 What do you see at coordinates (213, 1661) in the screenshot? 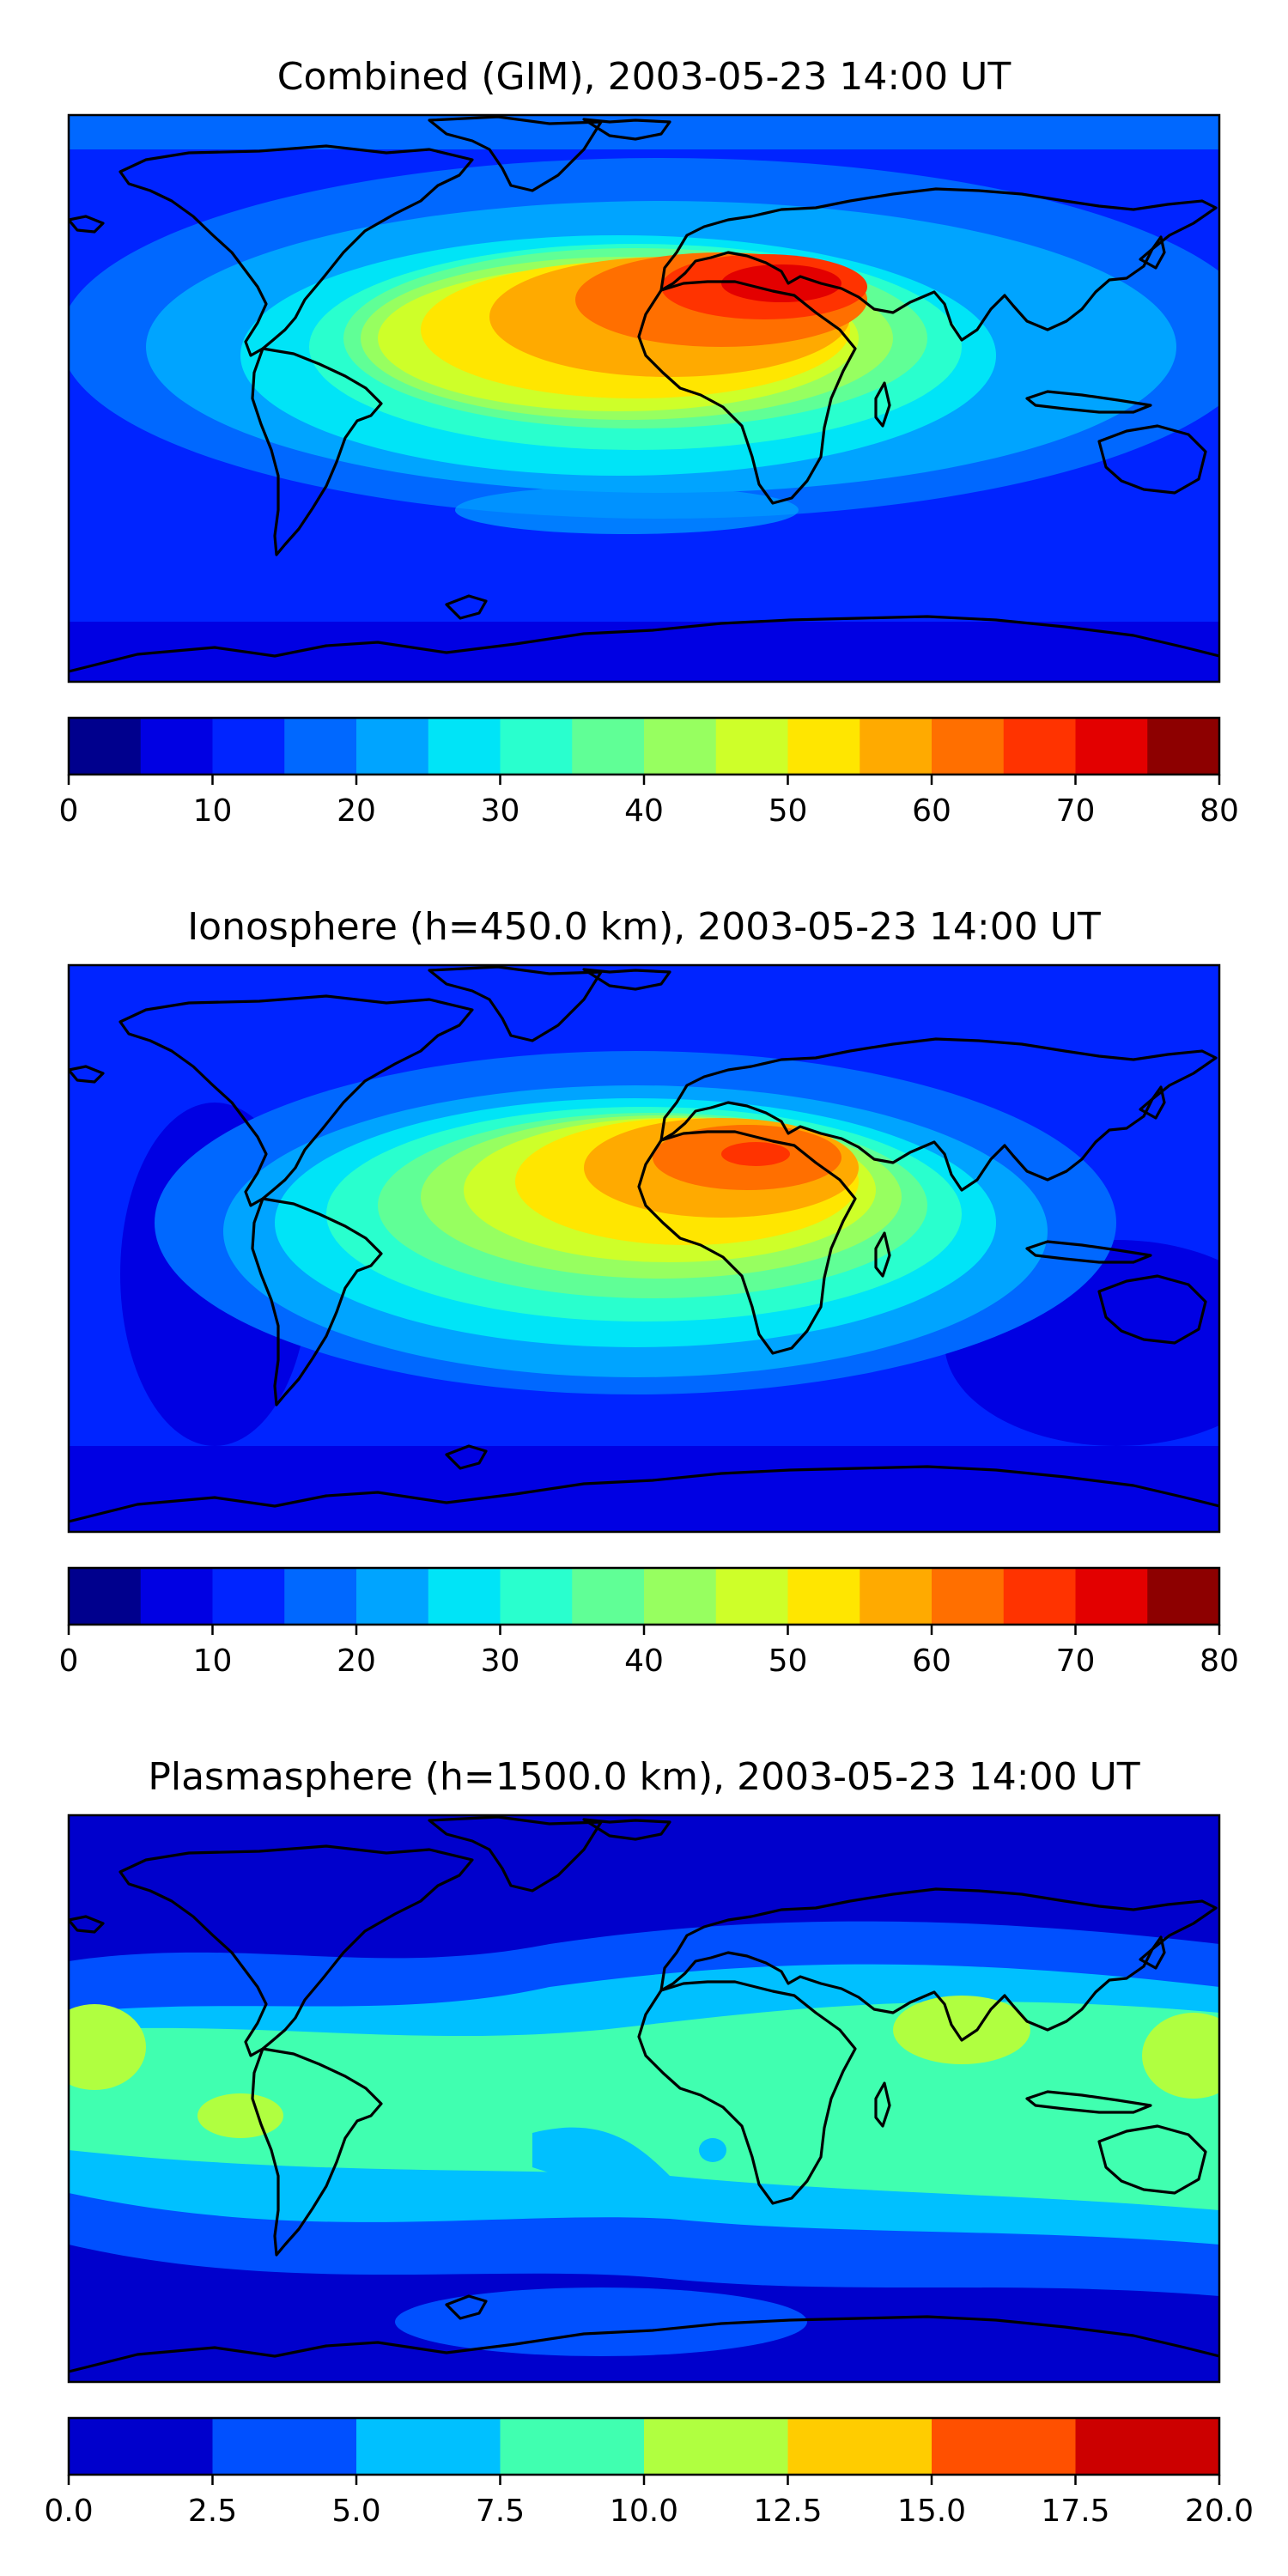
I see `ionosphere-colorbar-tick-label: 10` at bounding box center [213, 1661].